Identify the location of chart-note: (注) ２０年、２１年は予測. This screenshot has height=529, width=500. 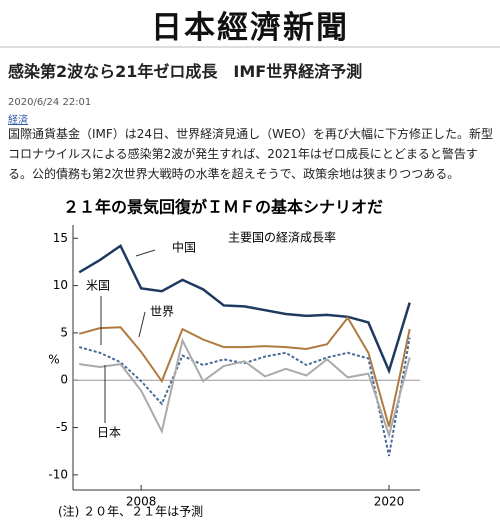
(130, 511).